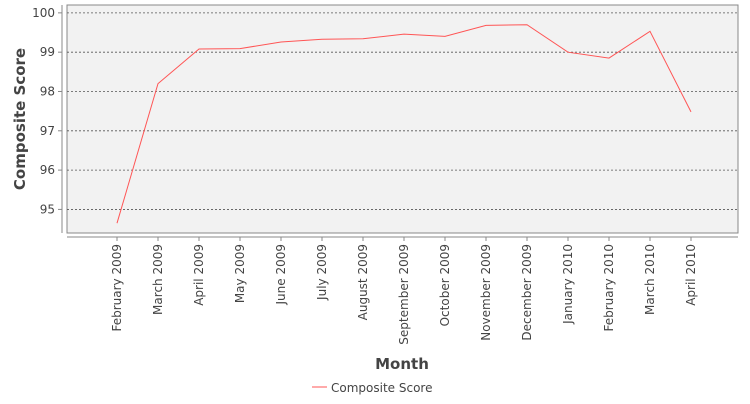 The width and height of the screenshot is (750, 404). Describe the element at coordinates (43, 13) in the screenshot. I see `y-tick-label: 100` at that location.